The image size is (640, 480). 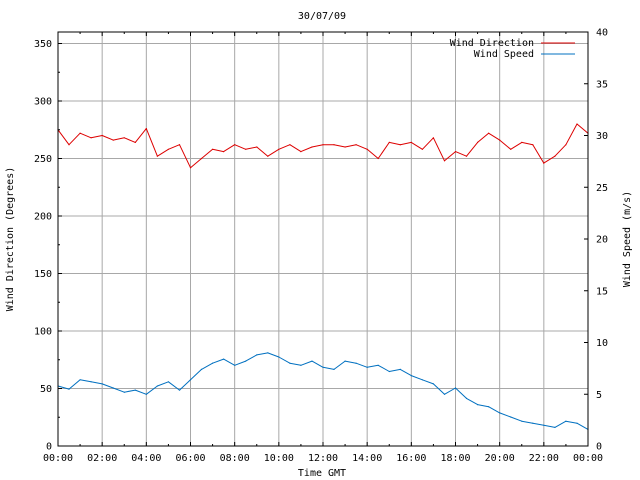 What do you see at coordinates (235, 458) in the screenshot?
I see `x-tick-label: 08:00` at bounding box center [235, 458].